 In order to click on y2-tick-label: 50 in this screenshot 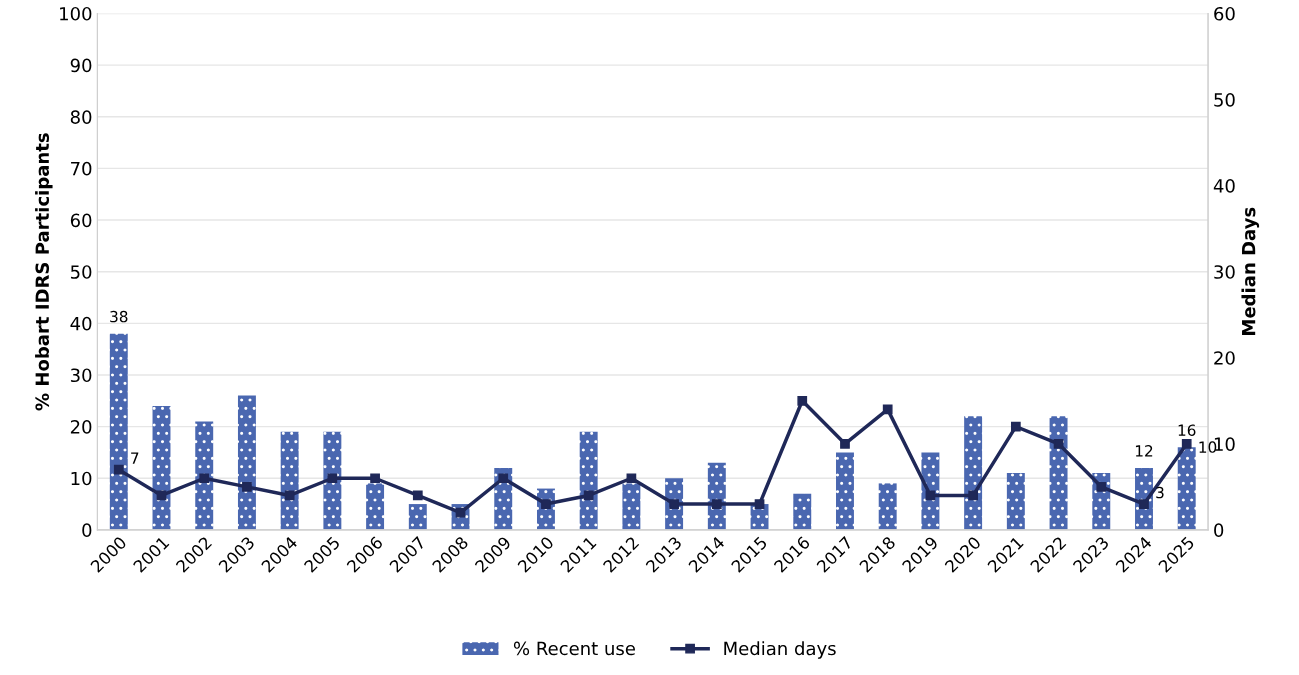, I will do `click(1224, 100)`.